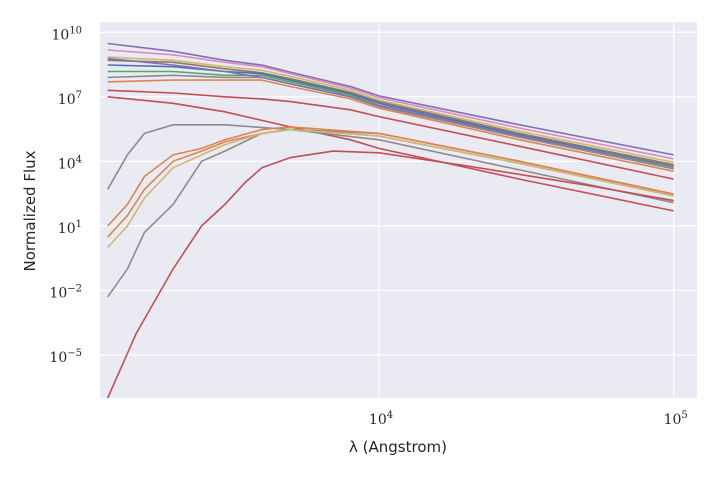 The width and height of the screenshot is (720, 480). I want to click on y-axis-label: Normalized Flux, so click(30, 210).